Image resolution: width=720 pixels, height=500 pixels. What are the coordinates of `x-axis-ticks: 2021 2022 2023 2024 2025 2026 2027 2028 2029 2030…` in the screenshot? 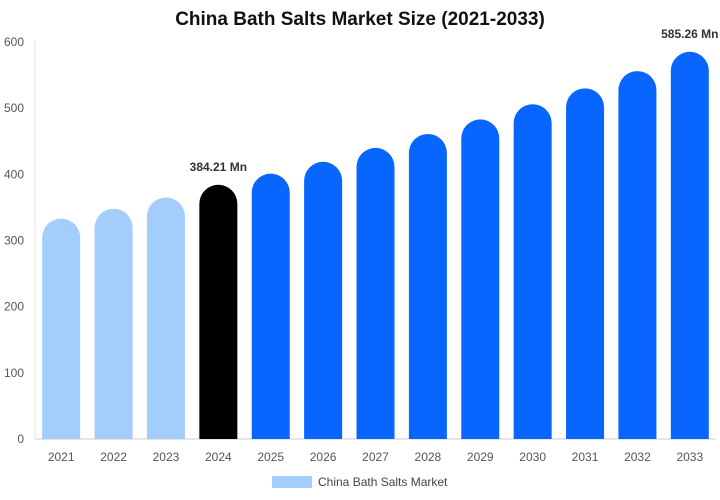 It's located at (376, 457).